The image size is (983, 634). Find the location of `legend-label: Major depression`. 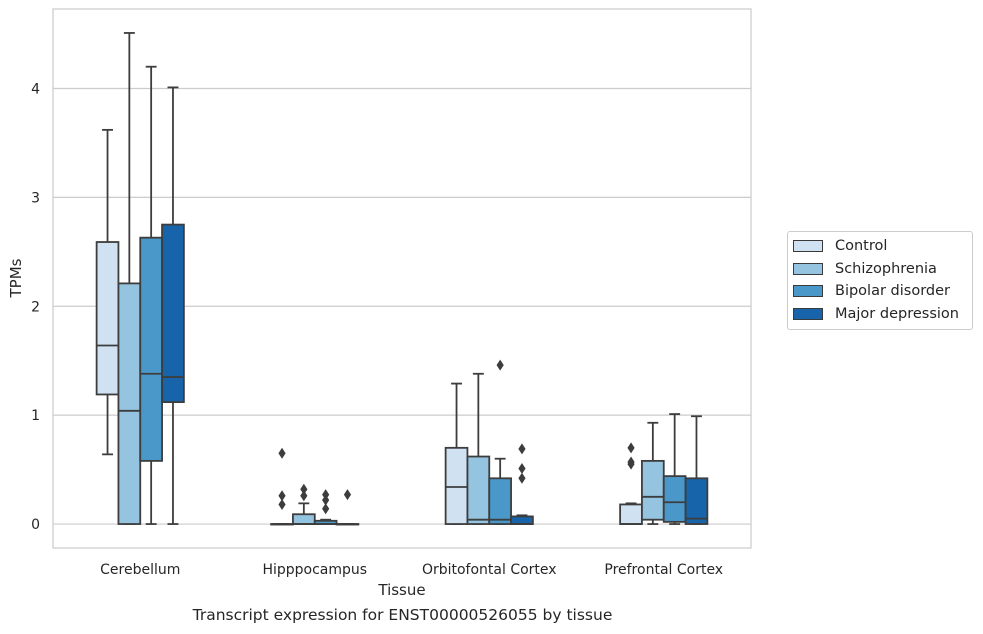

legend-label: Major depression is located at coordinates (897, 313).